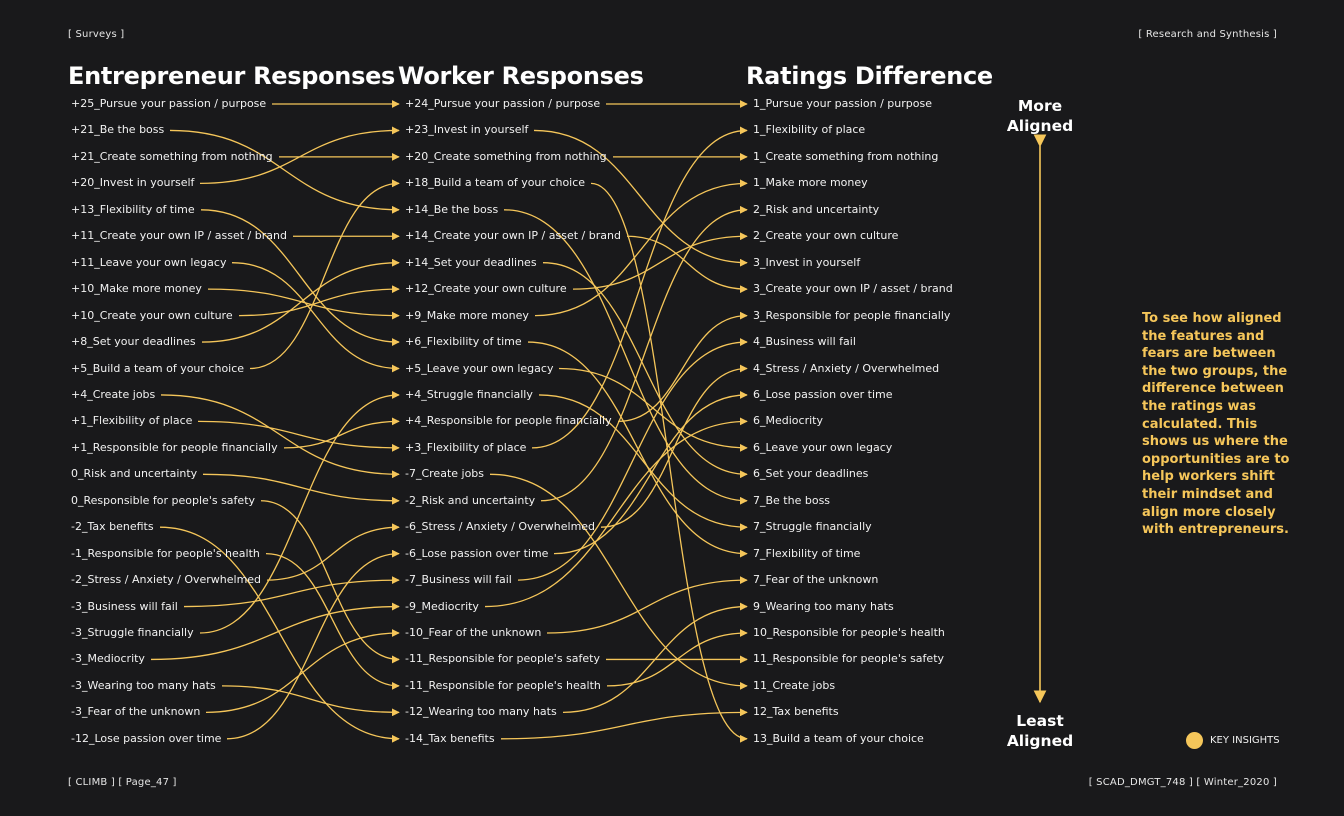 The image size is (1344, 816). I want to click on worker-item: +14_Create your own IP / asset / brand, so click(513, 236).